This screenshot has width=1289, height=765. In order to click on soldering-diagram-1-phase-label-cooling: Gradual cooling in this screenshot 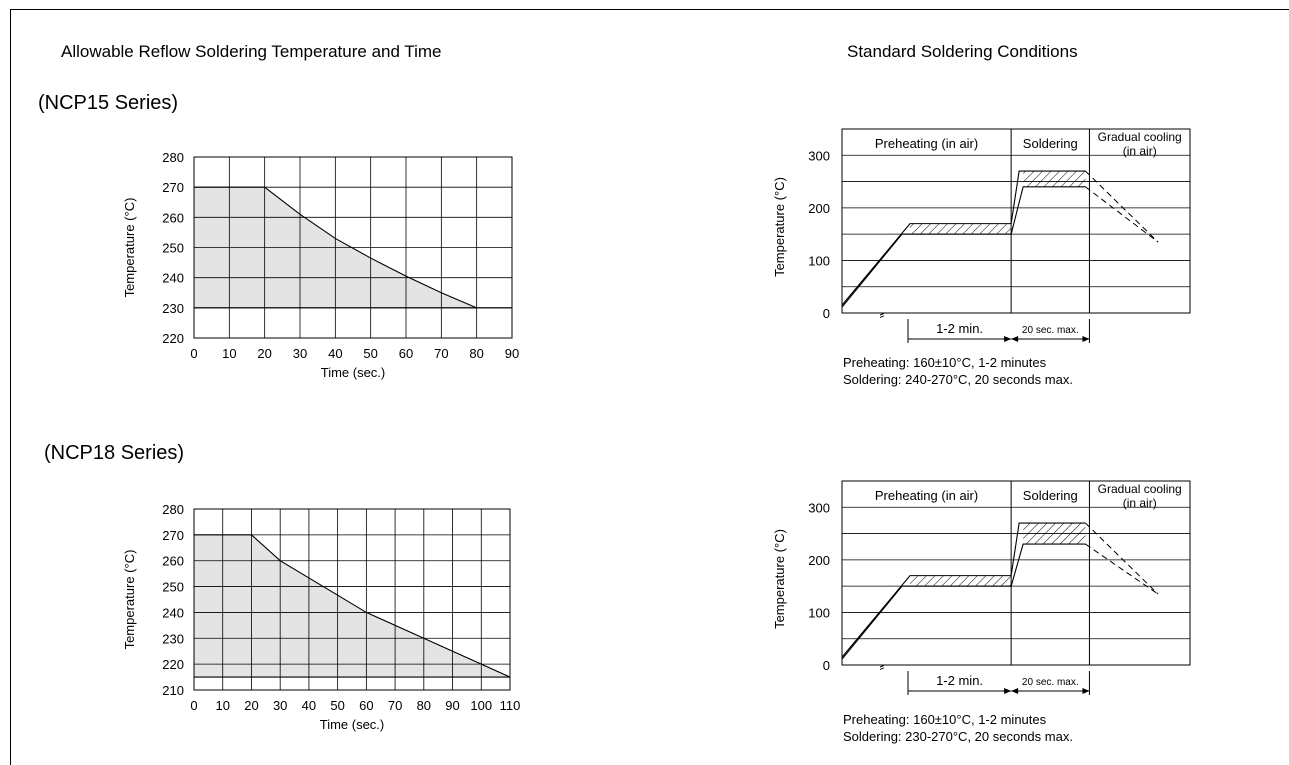, I will do `click(1140, 137)`.